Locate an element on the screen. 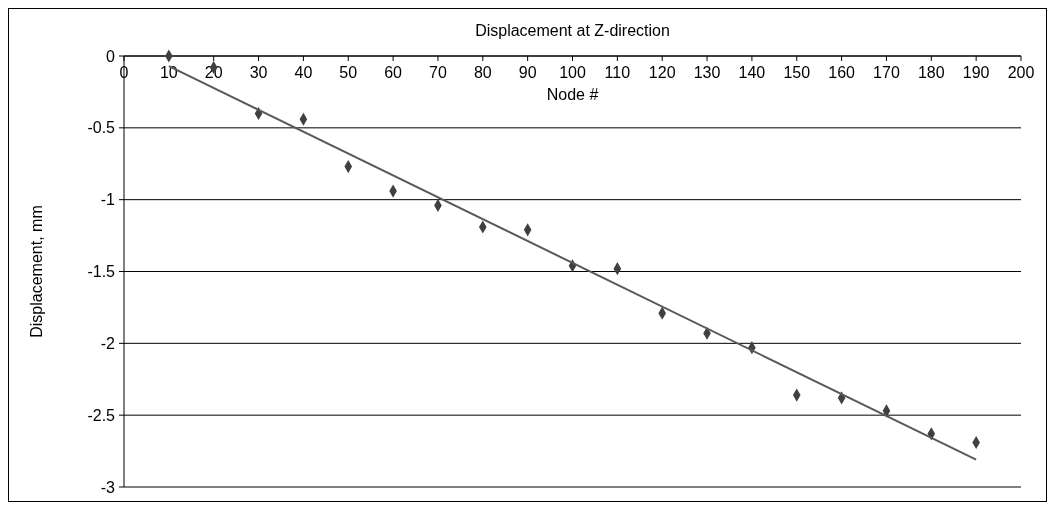  y-tick-label: 0 is located at coordinates (111, 56).